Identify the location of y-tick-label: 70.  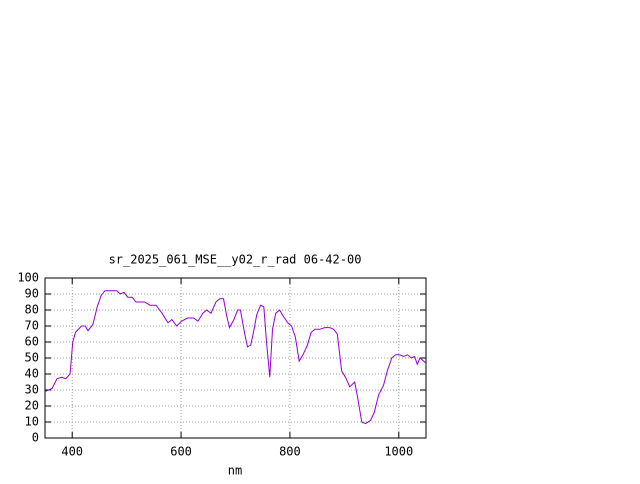
(32, 326).